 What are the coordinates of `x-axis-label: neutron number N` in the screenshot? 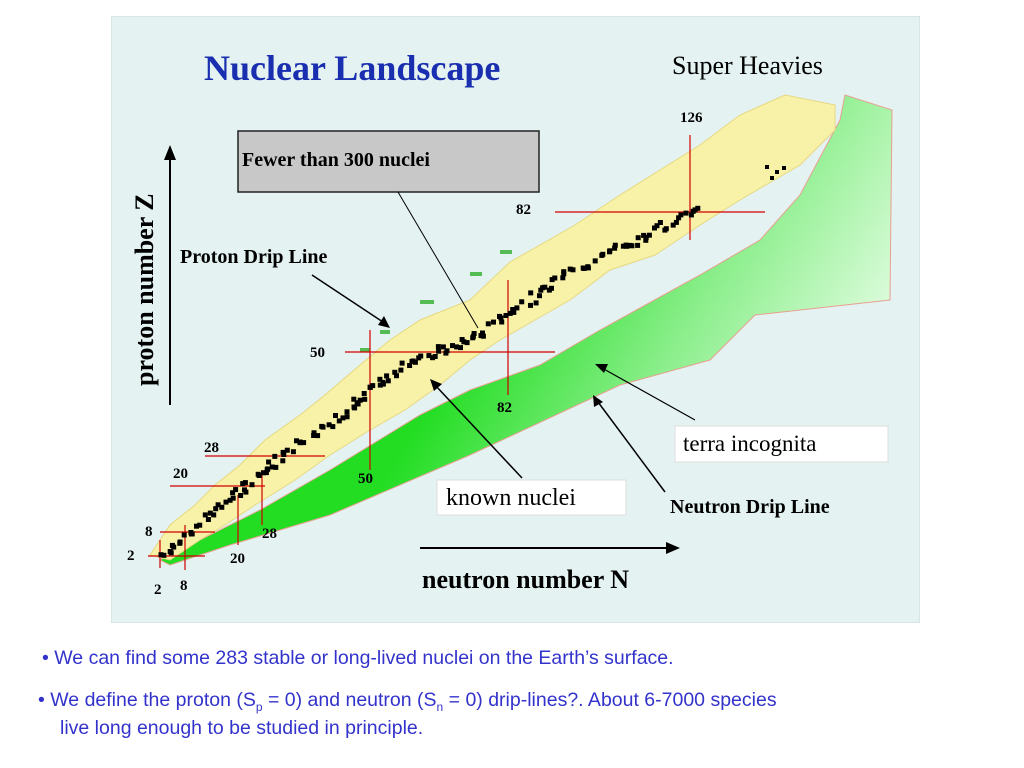 It's located at (525, 579).